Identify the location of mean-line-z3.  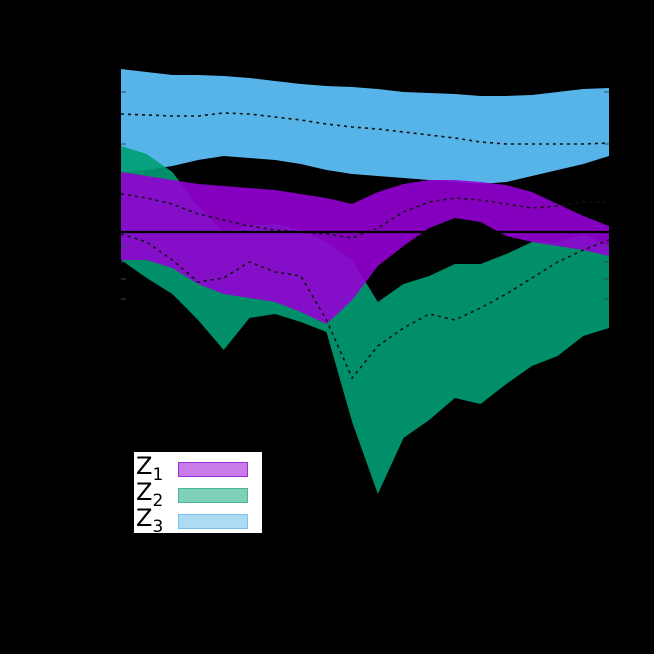
(365, 128).